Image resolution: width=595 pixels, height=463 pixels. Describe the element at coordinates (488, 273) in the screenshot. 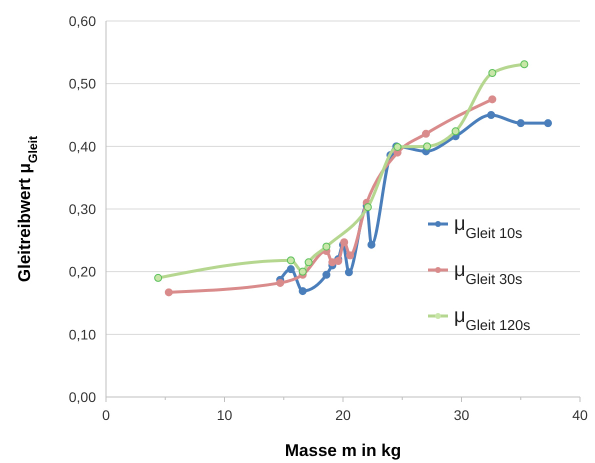

I see `legend-label: μ$_{Gleit 30s}$` at that location.